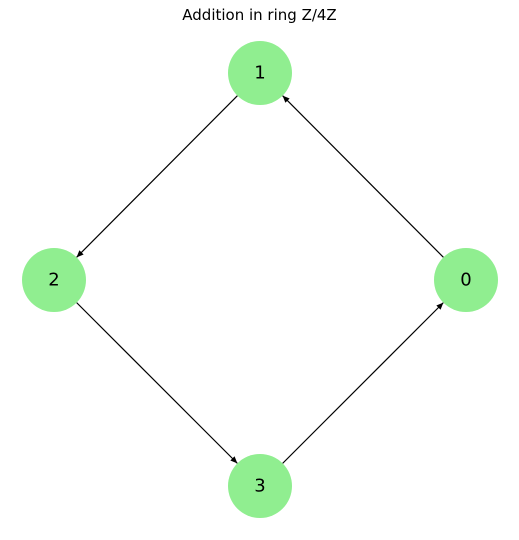 This screenshot has height=540, width=519. I want to click on node-label-2: 2, so click(53, 280).